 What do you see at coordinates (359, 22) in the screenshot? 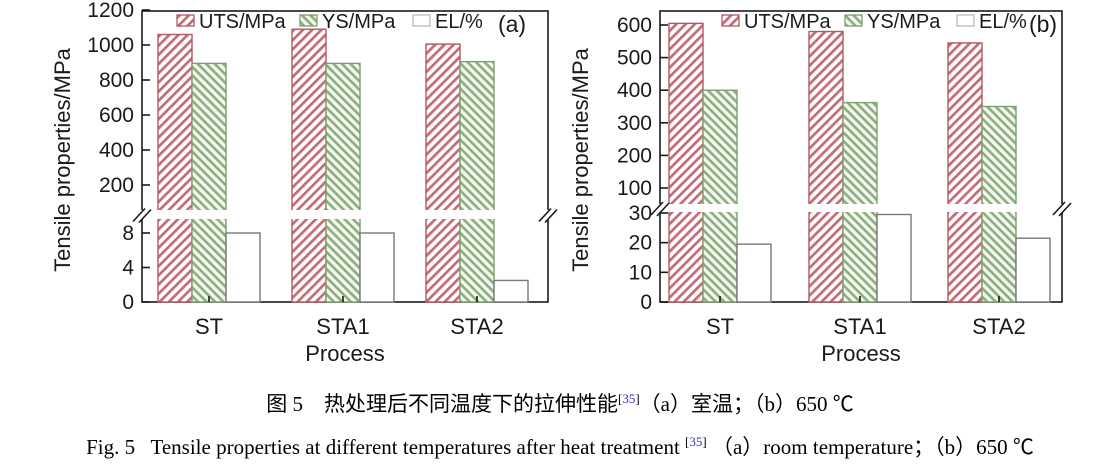
I see `legend-label-ys-a: YS/MPa` at bounding box center [359, 22].